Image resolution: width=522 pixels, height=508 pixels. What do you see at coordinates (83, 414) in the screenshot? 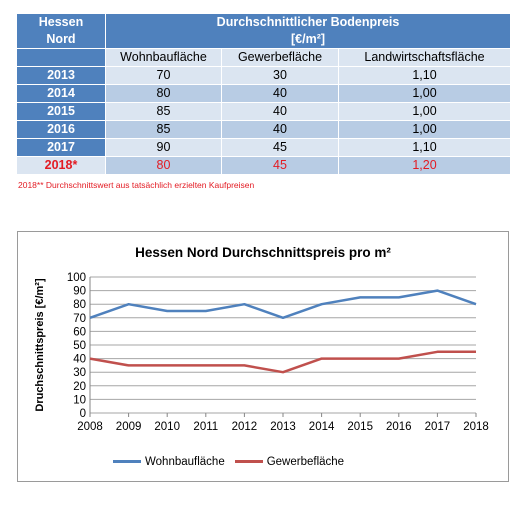
I see `y-tick-label: 0` at bounding box center [83, 414].